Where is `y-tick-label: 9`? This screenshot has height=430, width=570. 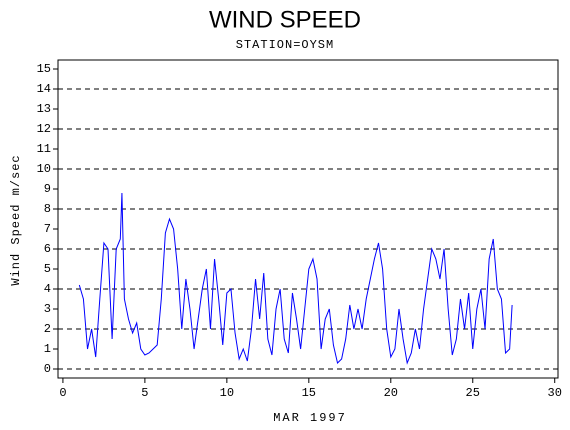
y-tick-label: 9 is located at coordinates (47, 189).